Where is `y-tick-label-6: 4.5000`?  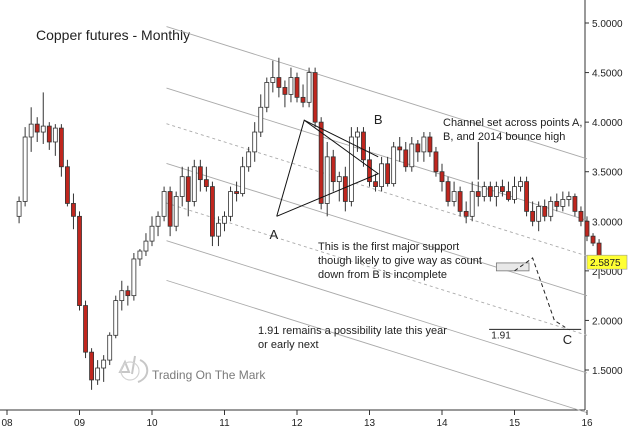 y-tick-label-6: 4.5000 is located at coordinates (607, 74).